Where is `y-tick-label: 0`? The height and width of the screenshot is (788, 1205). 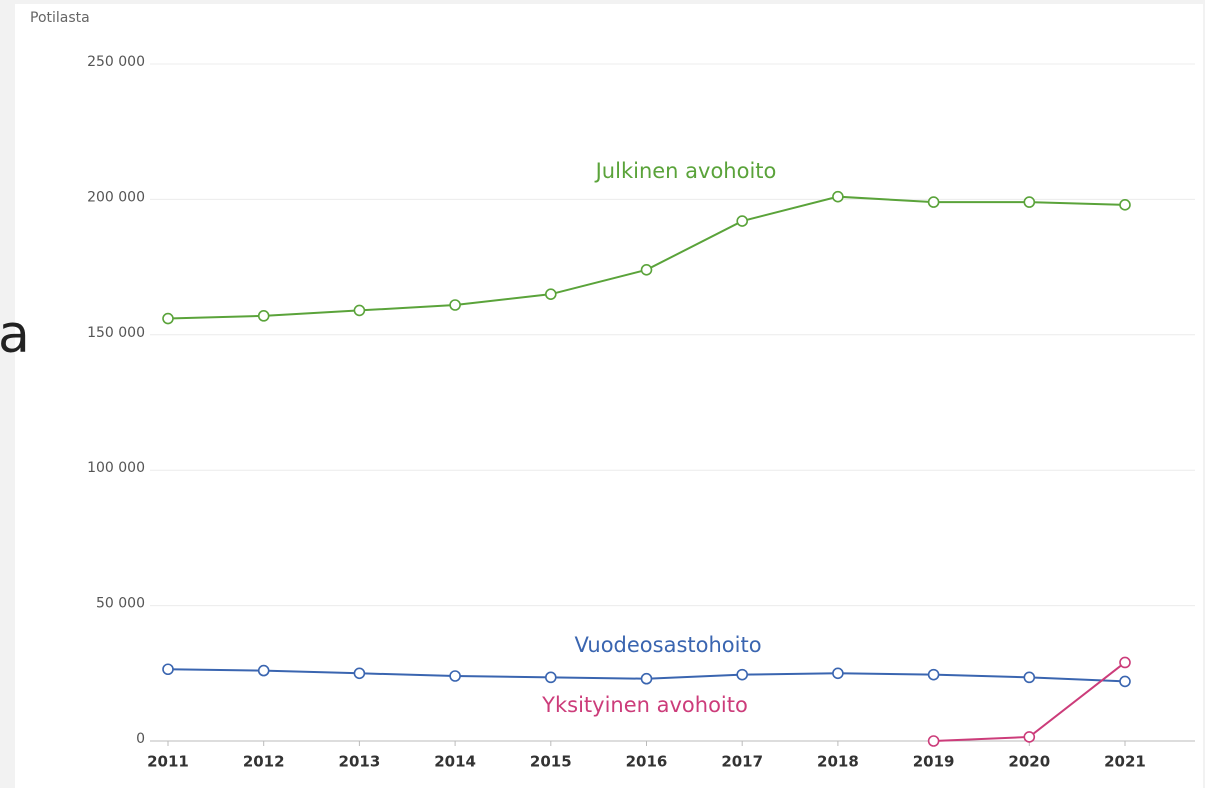 y-tick-label: 0 is located at coordinates (140, 739).